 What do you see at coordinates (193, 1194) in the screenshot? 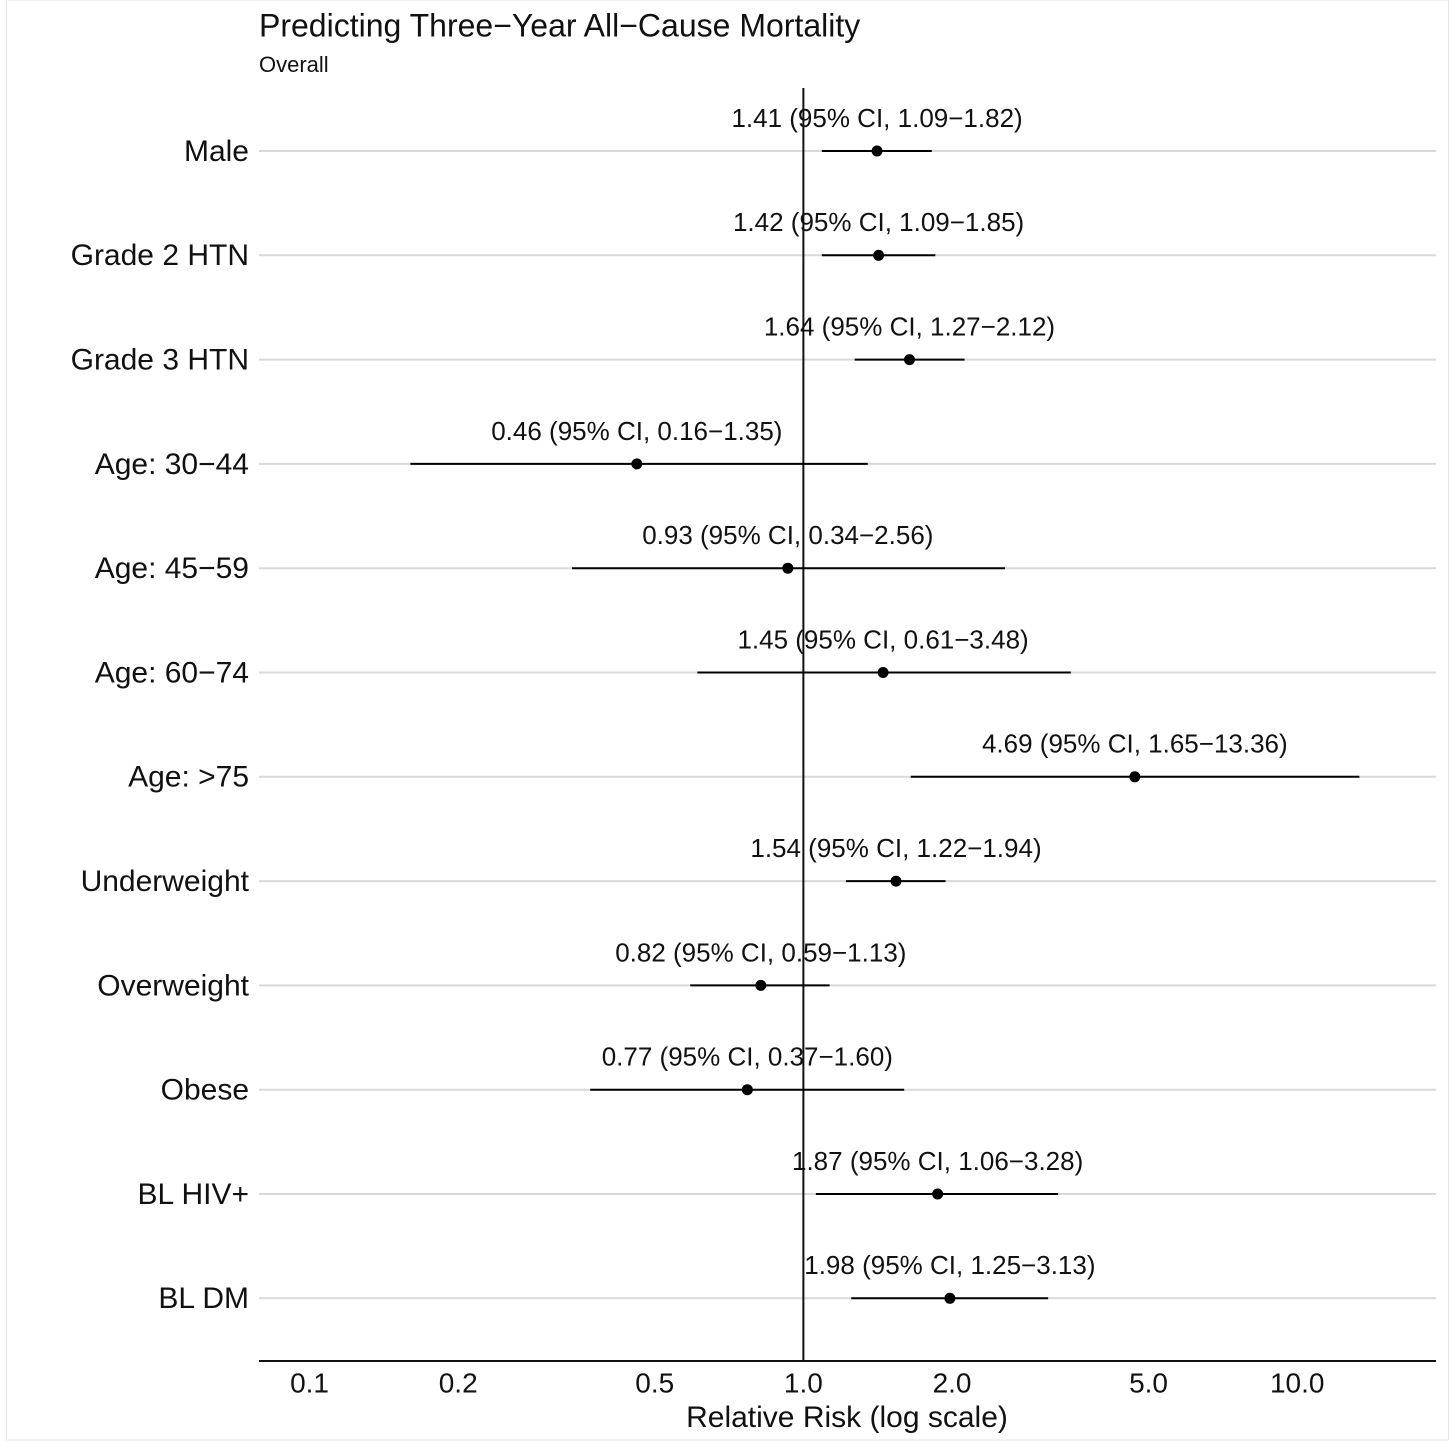
I see `y-tick-label: BL HIV+` at bounding box center [193, 1194].